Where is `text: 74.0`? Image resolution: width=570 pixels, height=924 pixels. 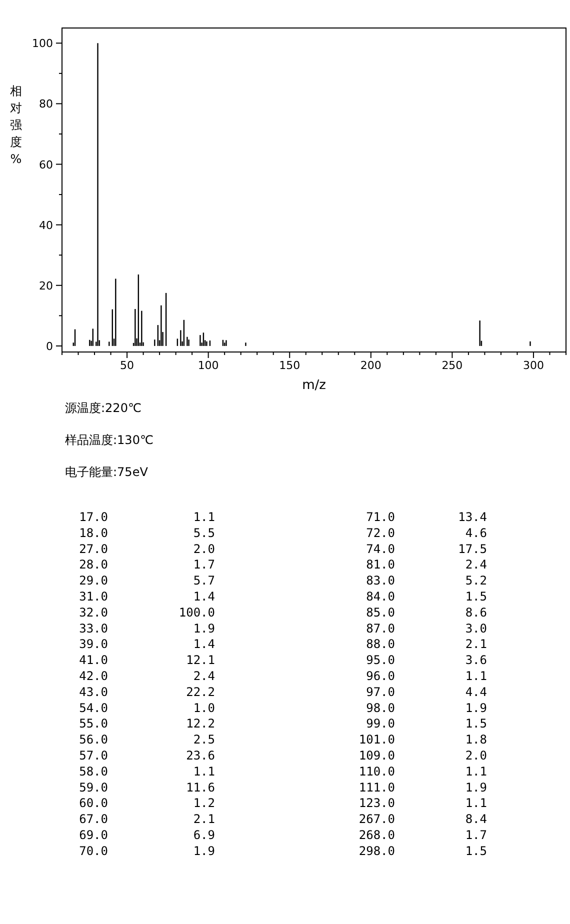
text: 74.0 is located at coordinates (380, 549).